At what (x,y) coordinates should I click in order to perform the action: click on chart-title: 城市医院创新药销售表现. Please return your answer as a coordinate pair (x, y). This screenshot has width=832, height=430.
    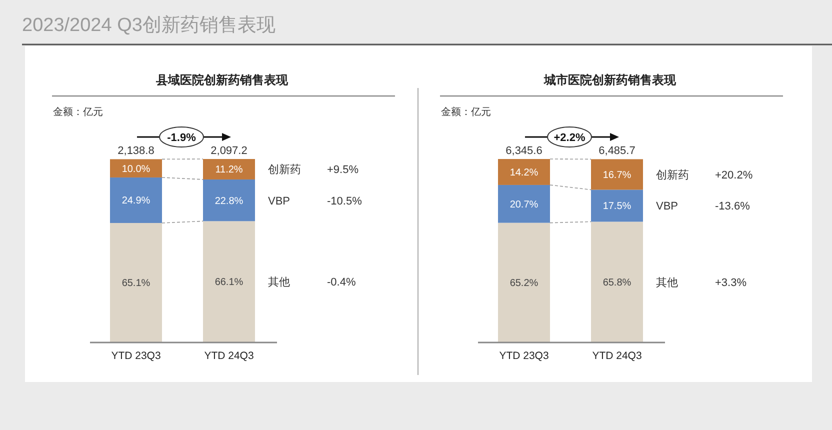
    Looking at the image, I should click on (610, 80).